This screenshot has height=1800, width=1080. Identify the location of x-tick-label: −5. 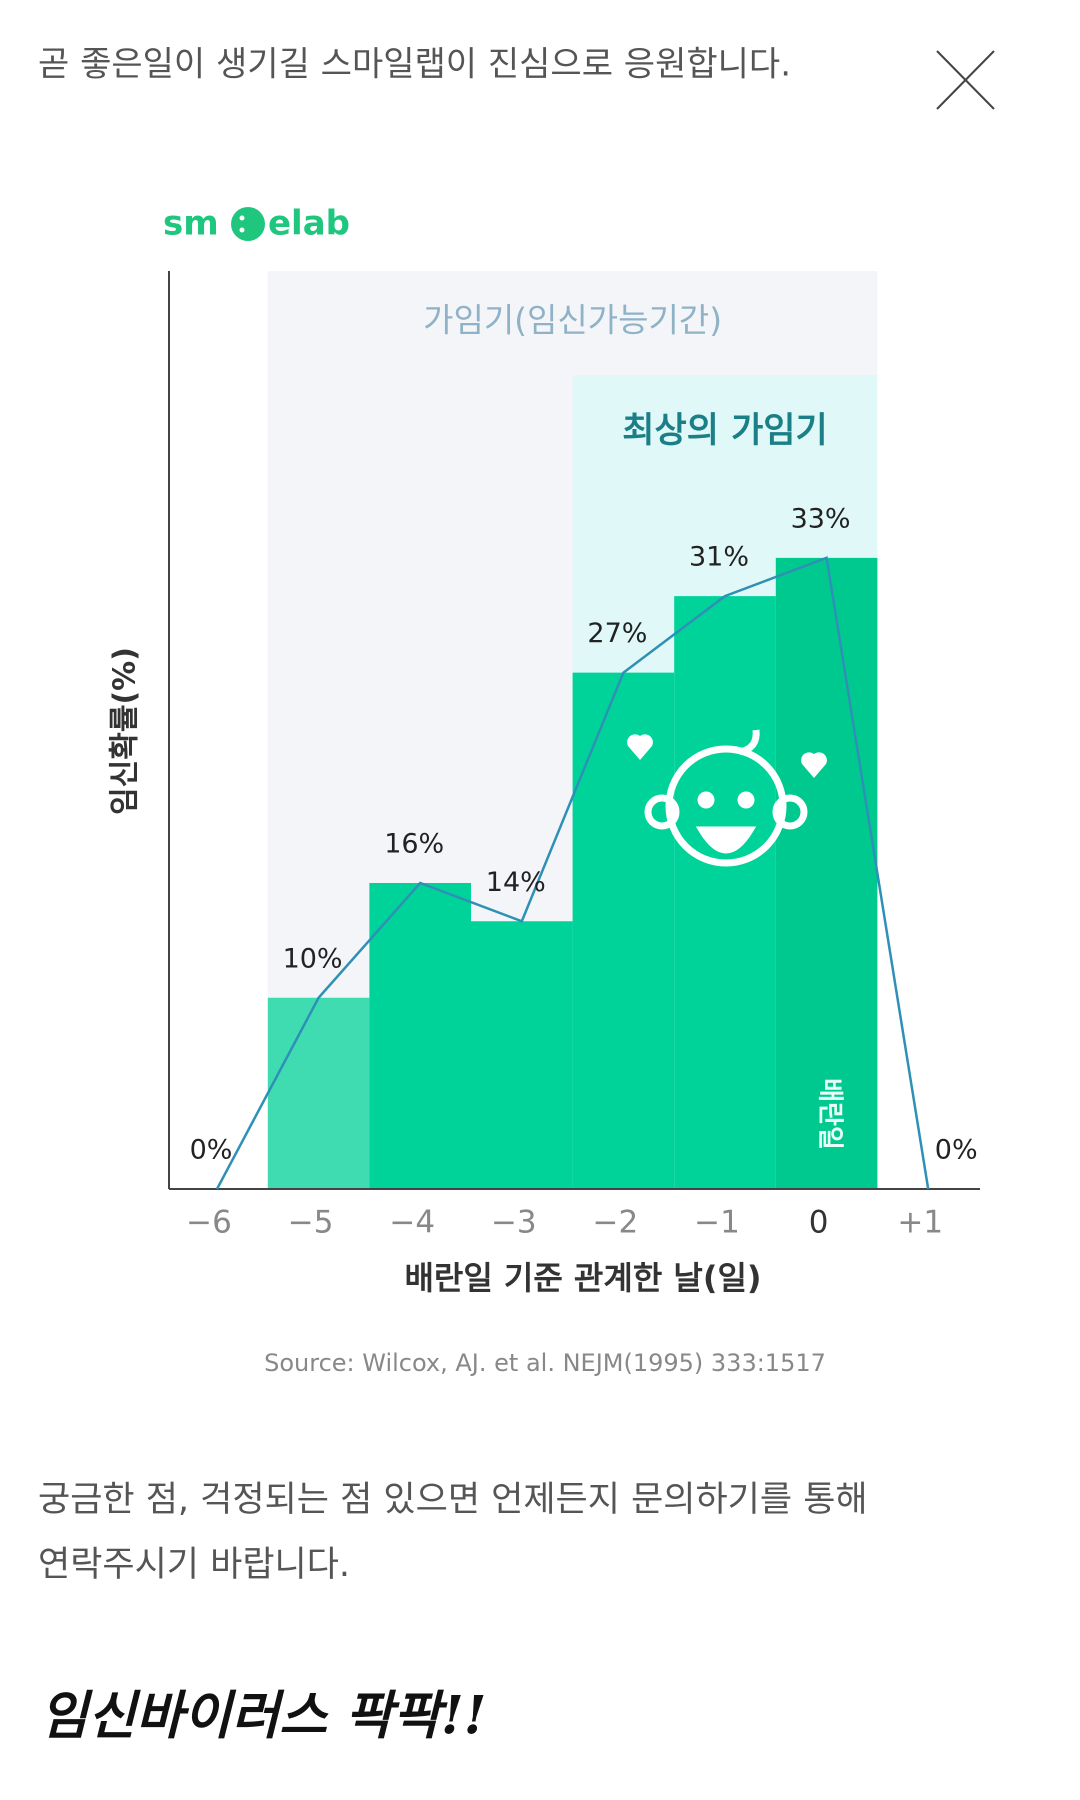
(311, 1223).